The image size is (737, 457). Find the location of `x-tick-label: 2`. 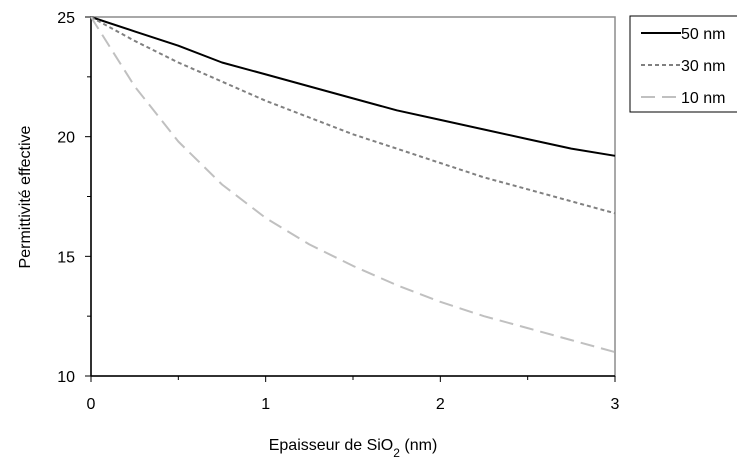

x-tick-label: 2 is located at coordinates (440, 404).